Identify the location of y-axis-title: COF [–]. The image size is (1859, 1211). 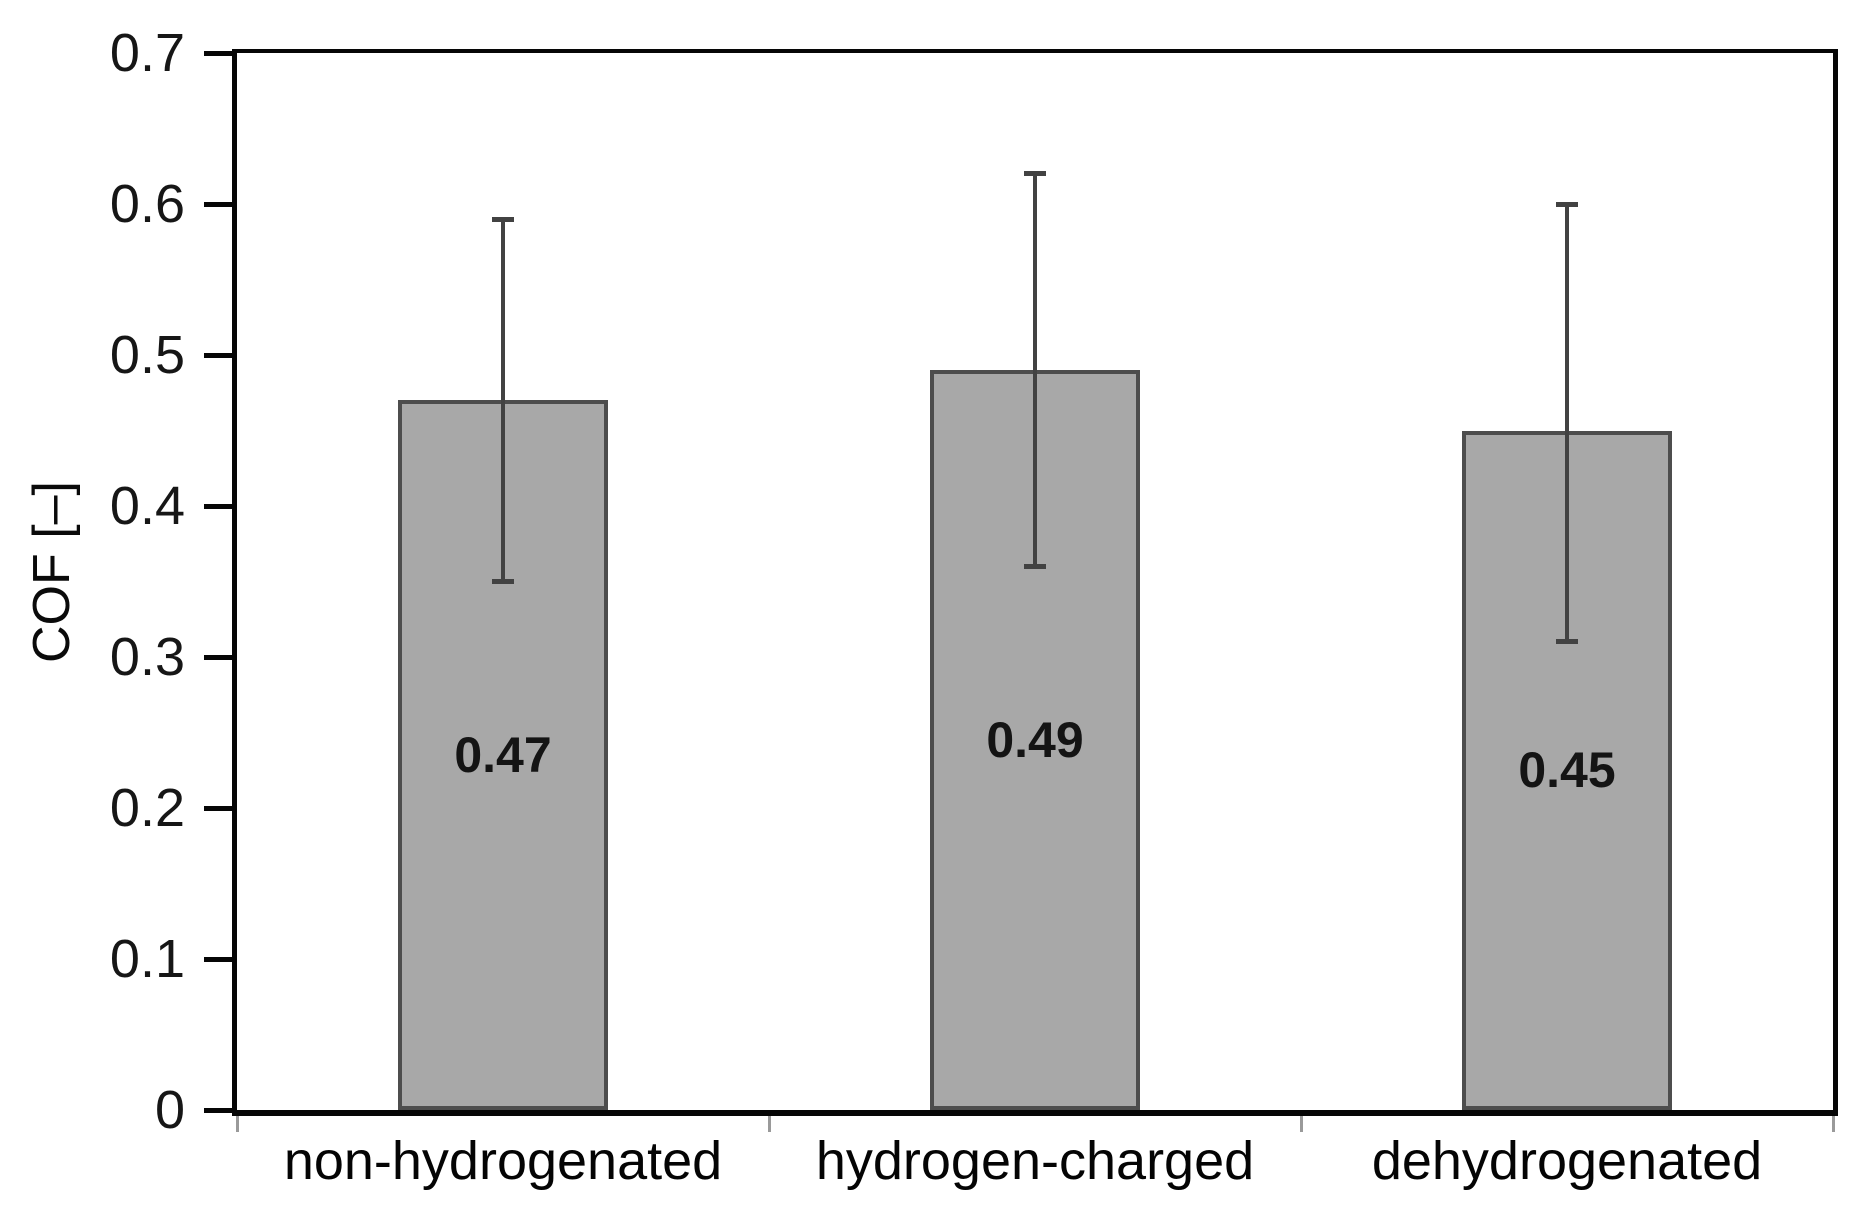
(52, 572).